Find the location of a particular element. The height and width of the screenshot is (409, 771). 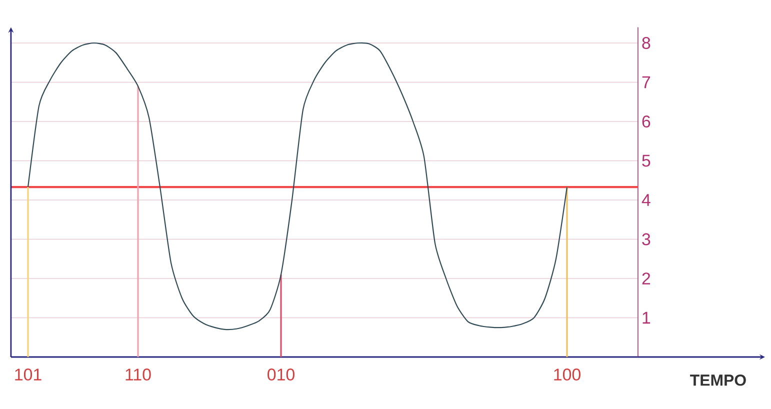

y-tick-label: 1 is located at coordinates (646, 318).